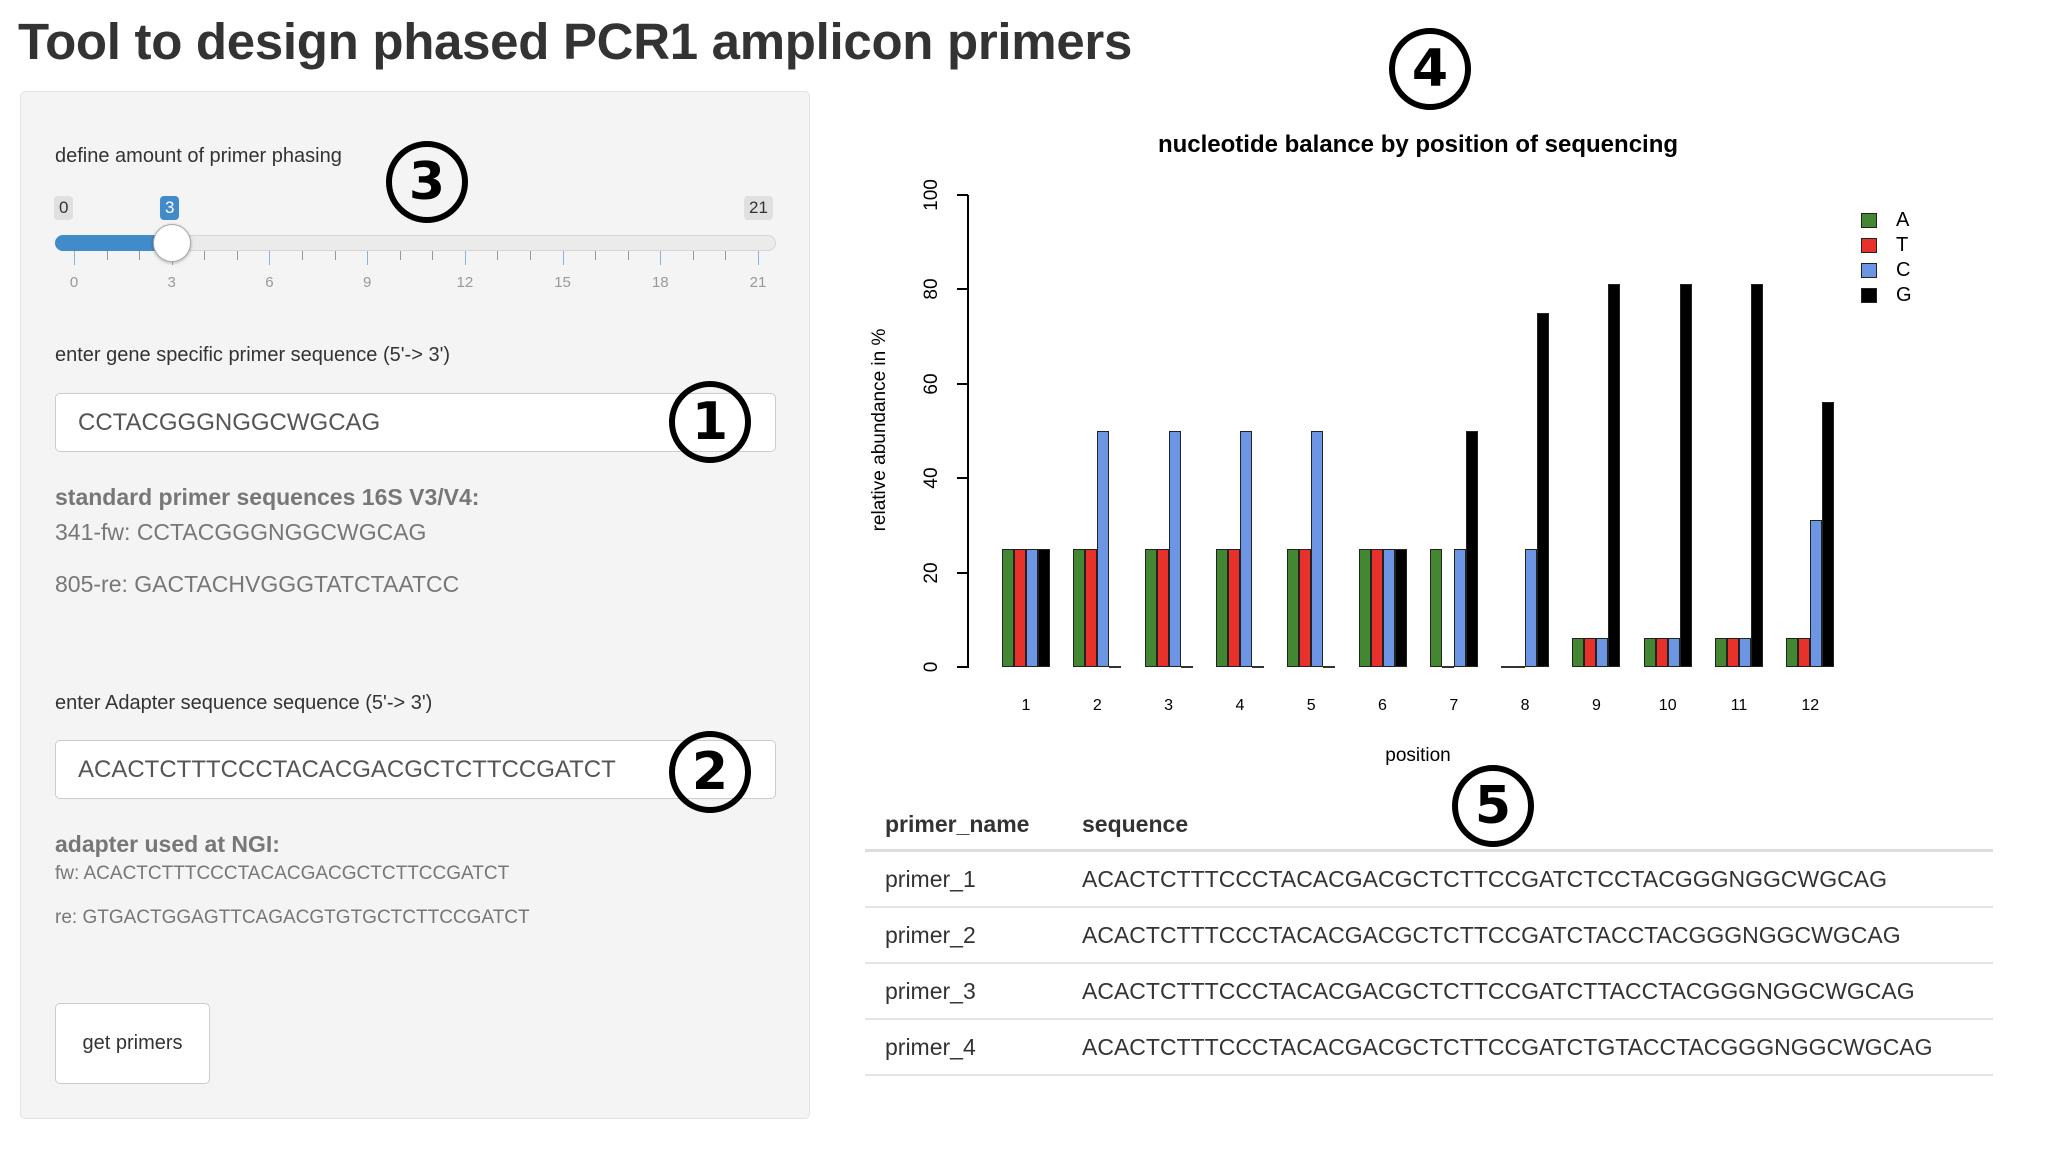  I want to click on legend-swatch-T, so click(1869, 245).